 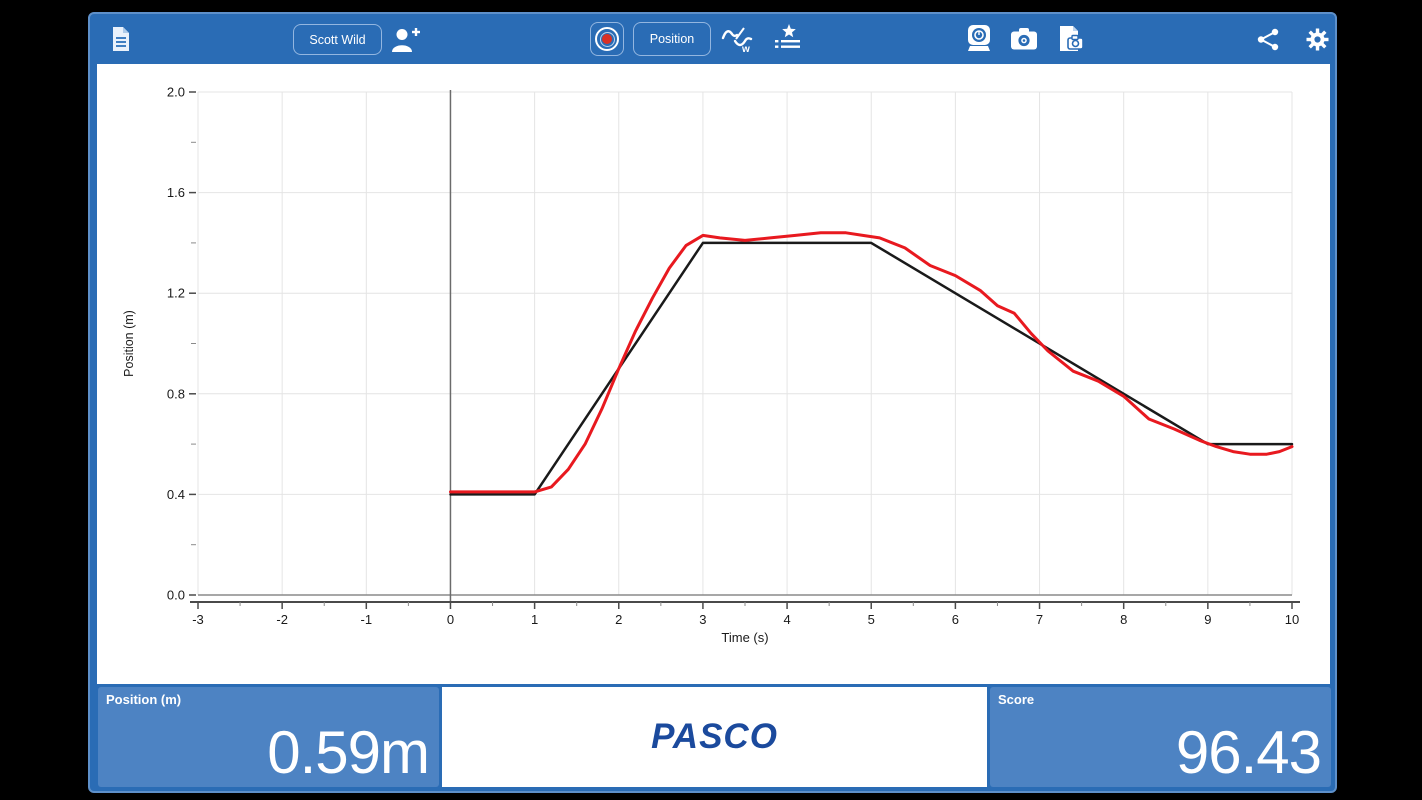 I want to click on position-meter: Position (m) 0.59m, so click(x=268, y=737).